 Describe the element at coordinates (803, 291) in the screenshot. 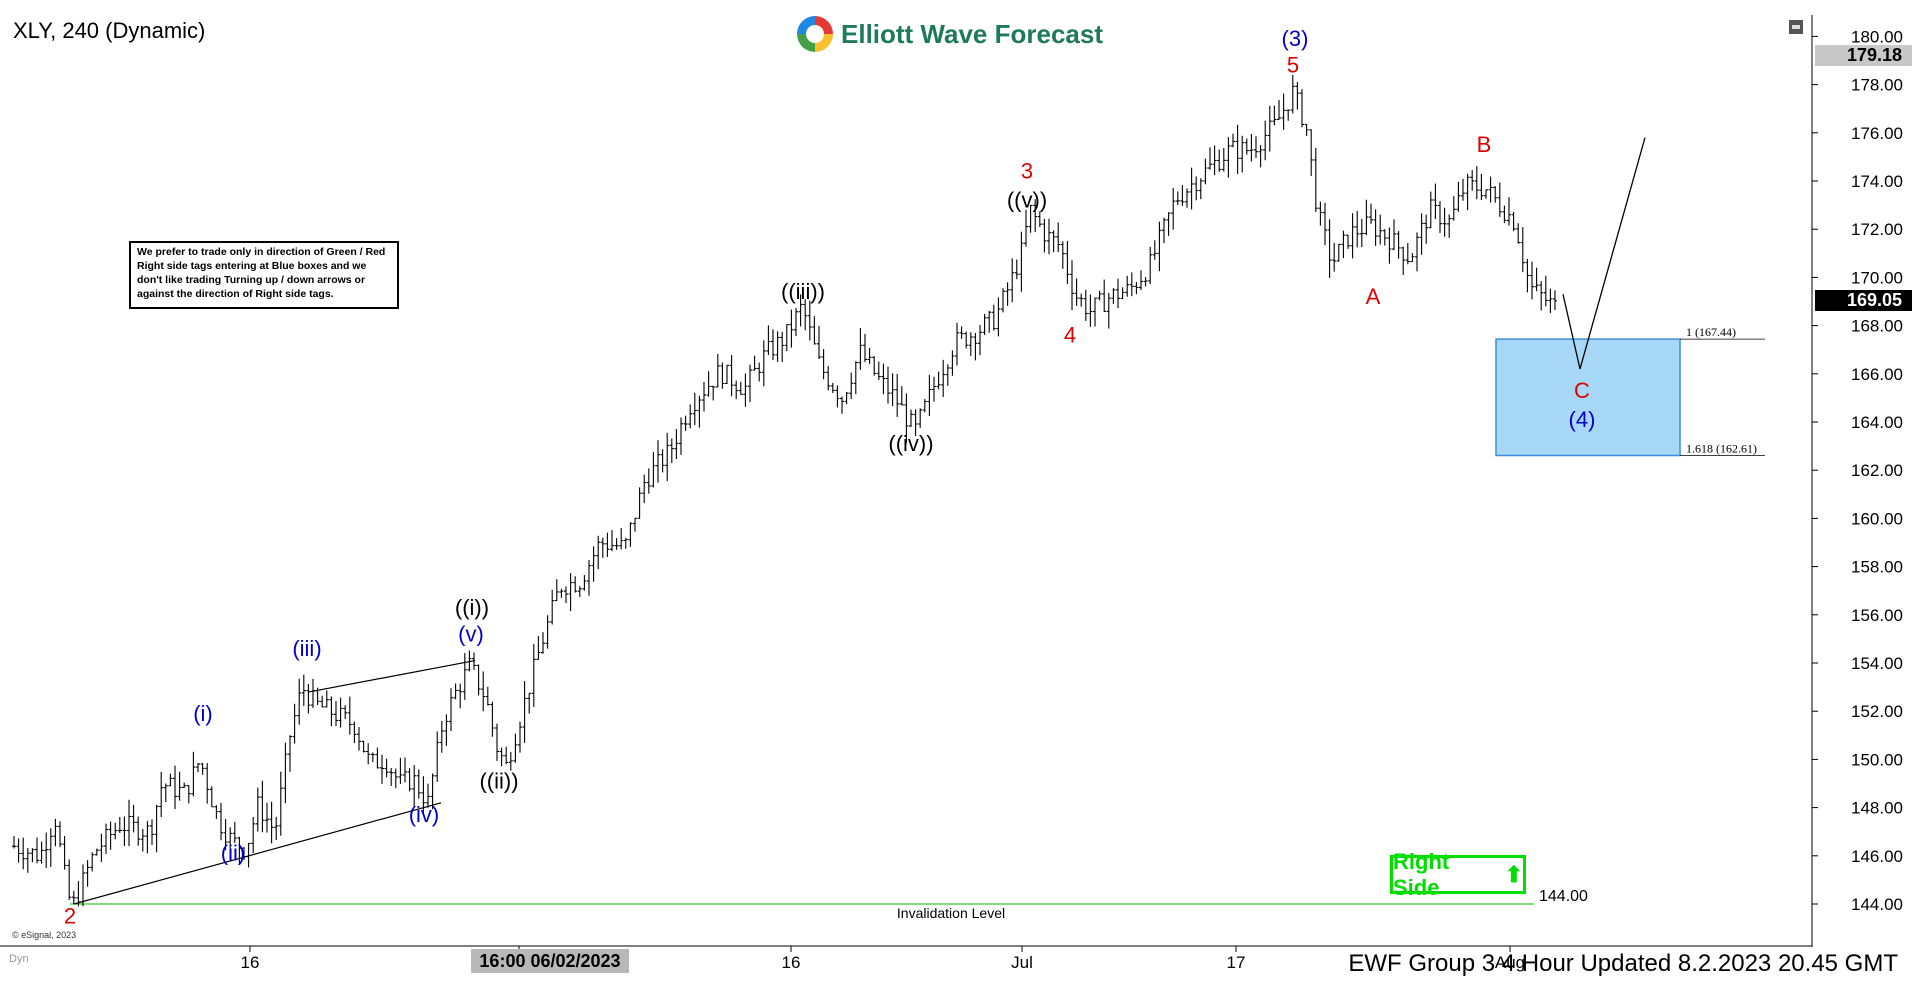

I see `wave-label: ((iii))` at that location.